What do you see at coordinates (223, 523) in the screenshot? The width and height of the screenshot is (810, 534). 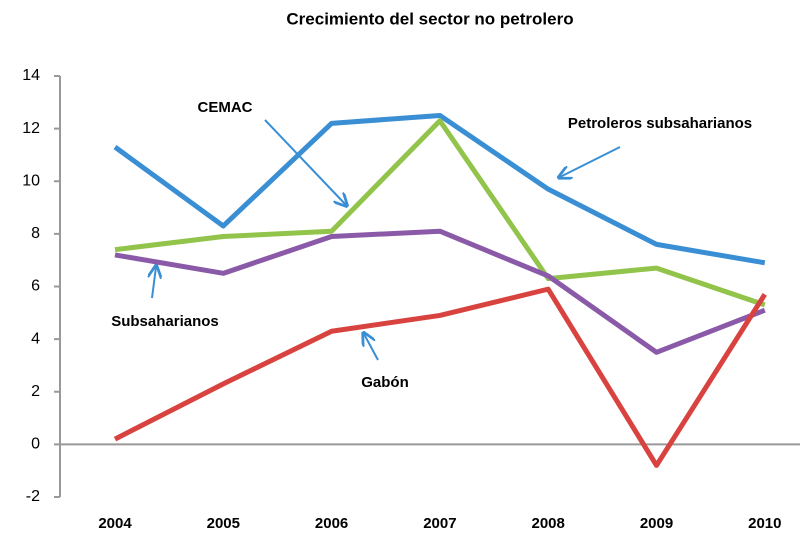 I see `x-tick-label: 2005` at bounding box center [223, 523].